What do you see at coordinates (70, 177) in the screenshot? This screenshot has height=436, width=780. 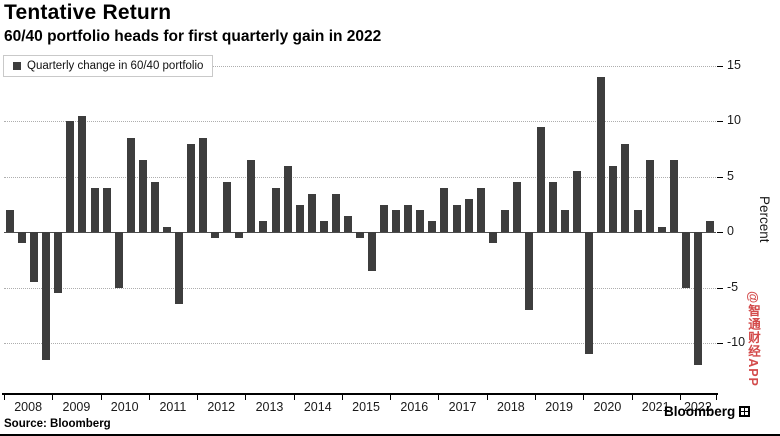 I see `bar-2009-q2` at bounding box center [70, 177].